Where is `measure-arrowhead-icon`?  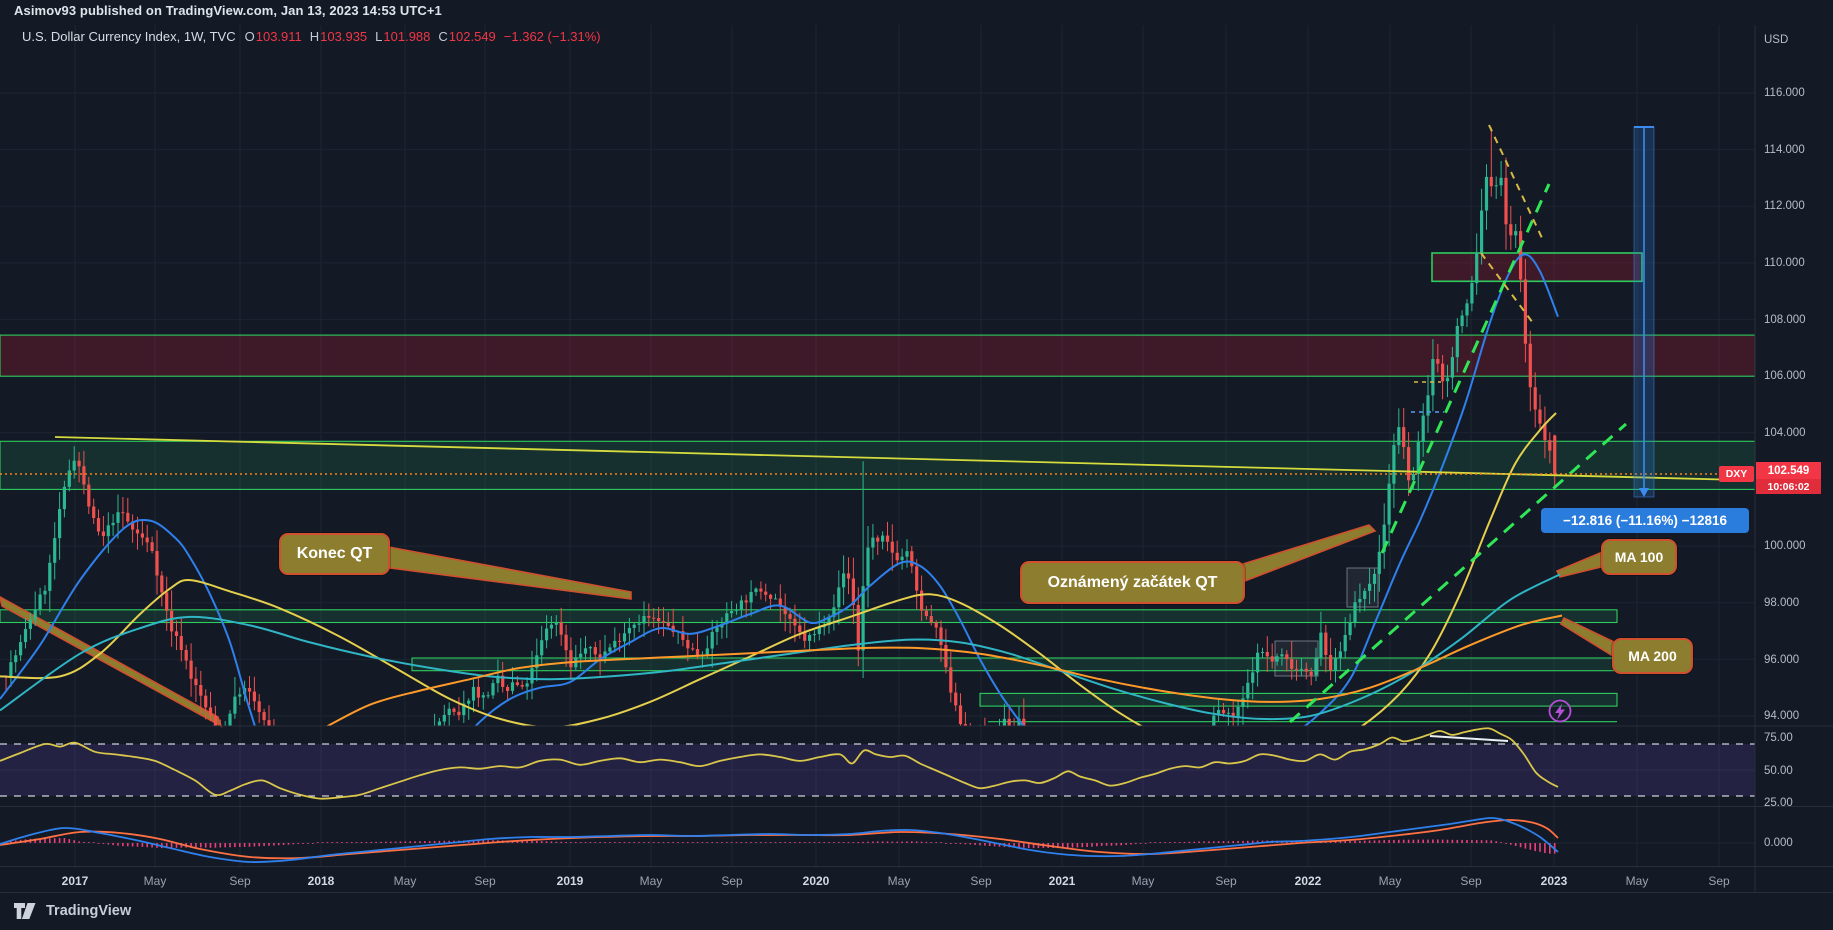
measure-arrowhead-icon is located at coordinates (1644, 492).